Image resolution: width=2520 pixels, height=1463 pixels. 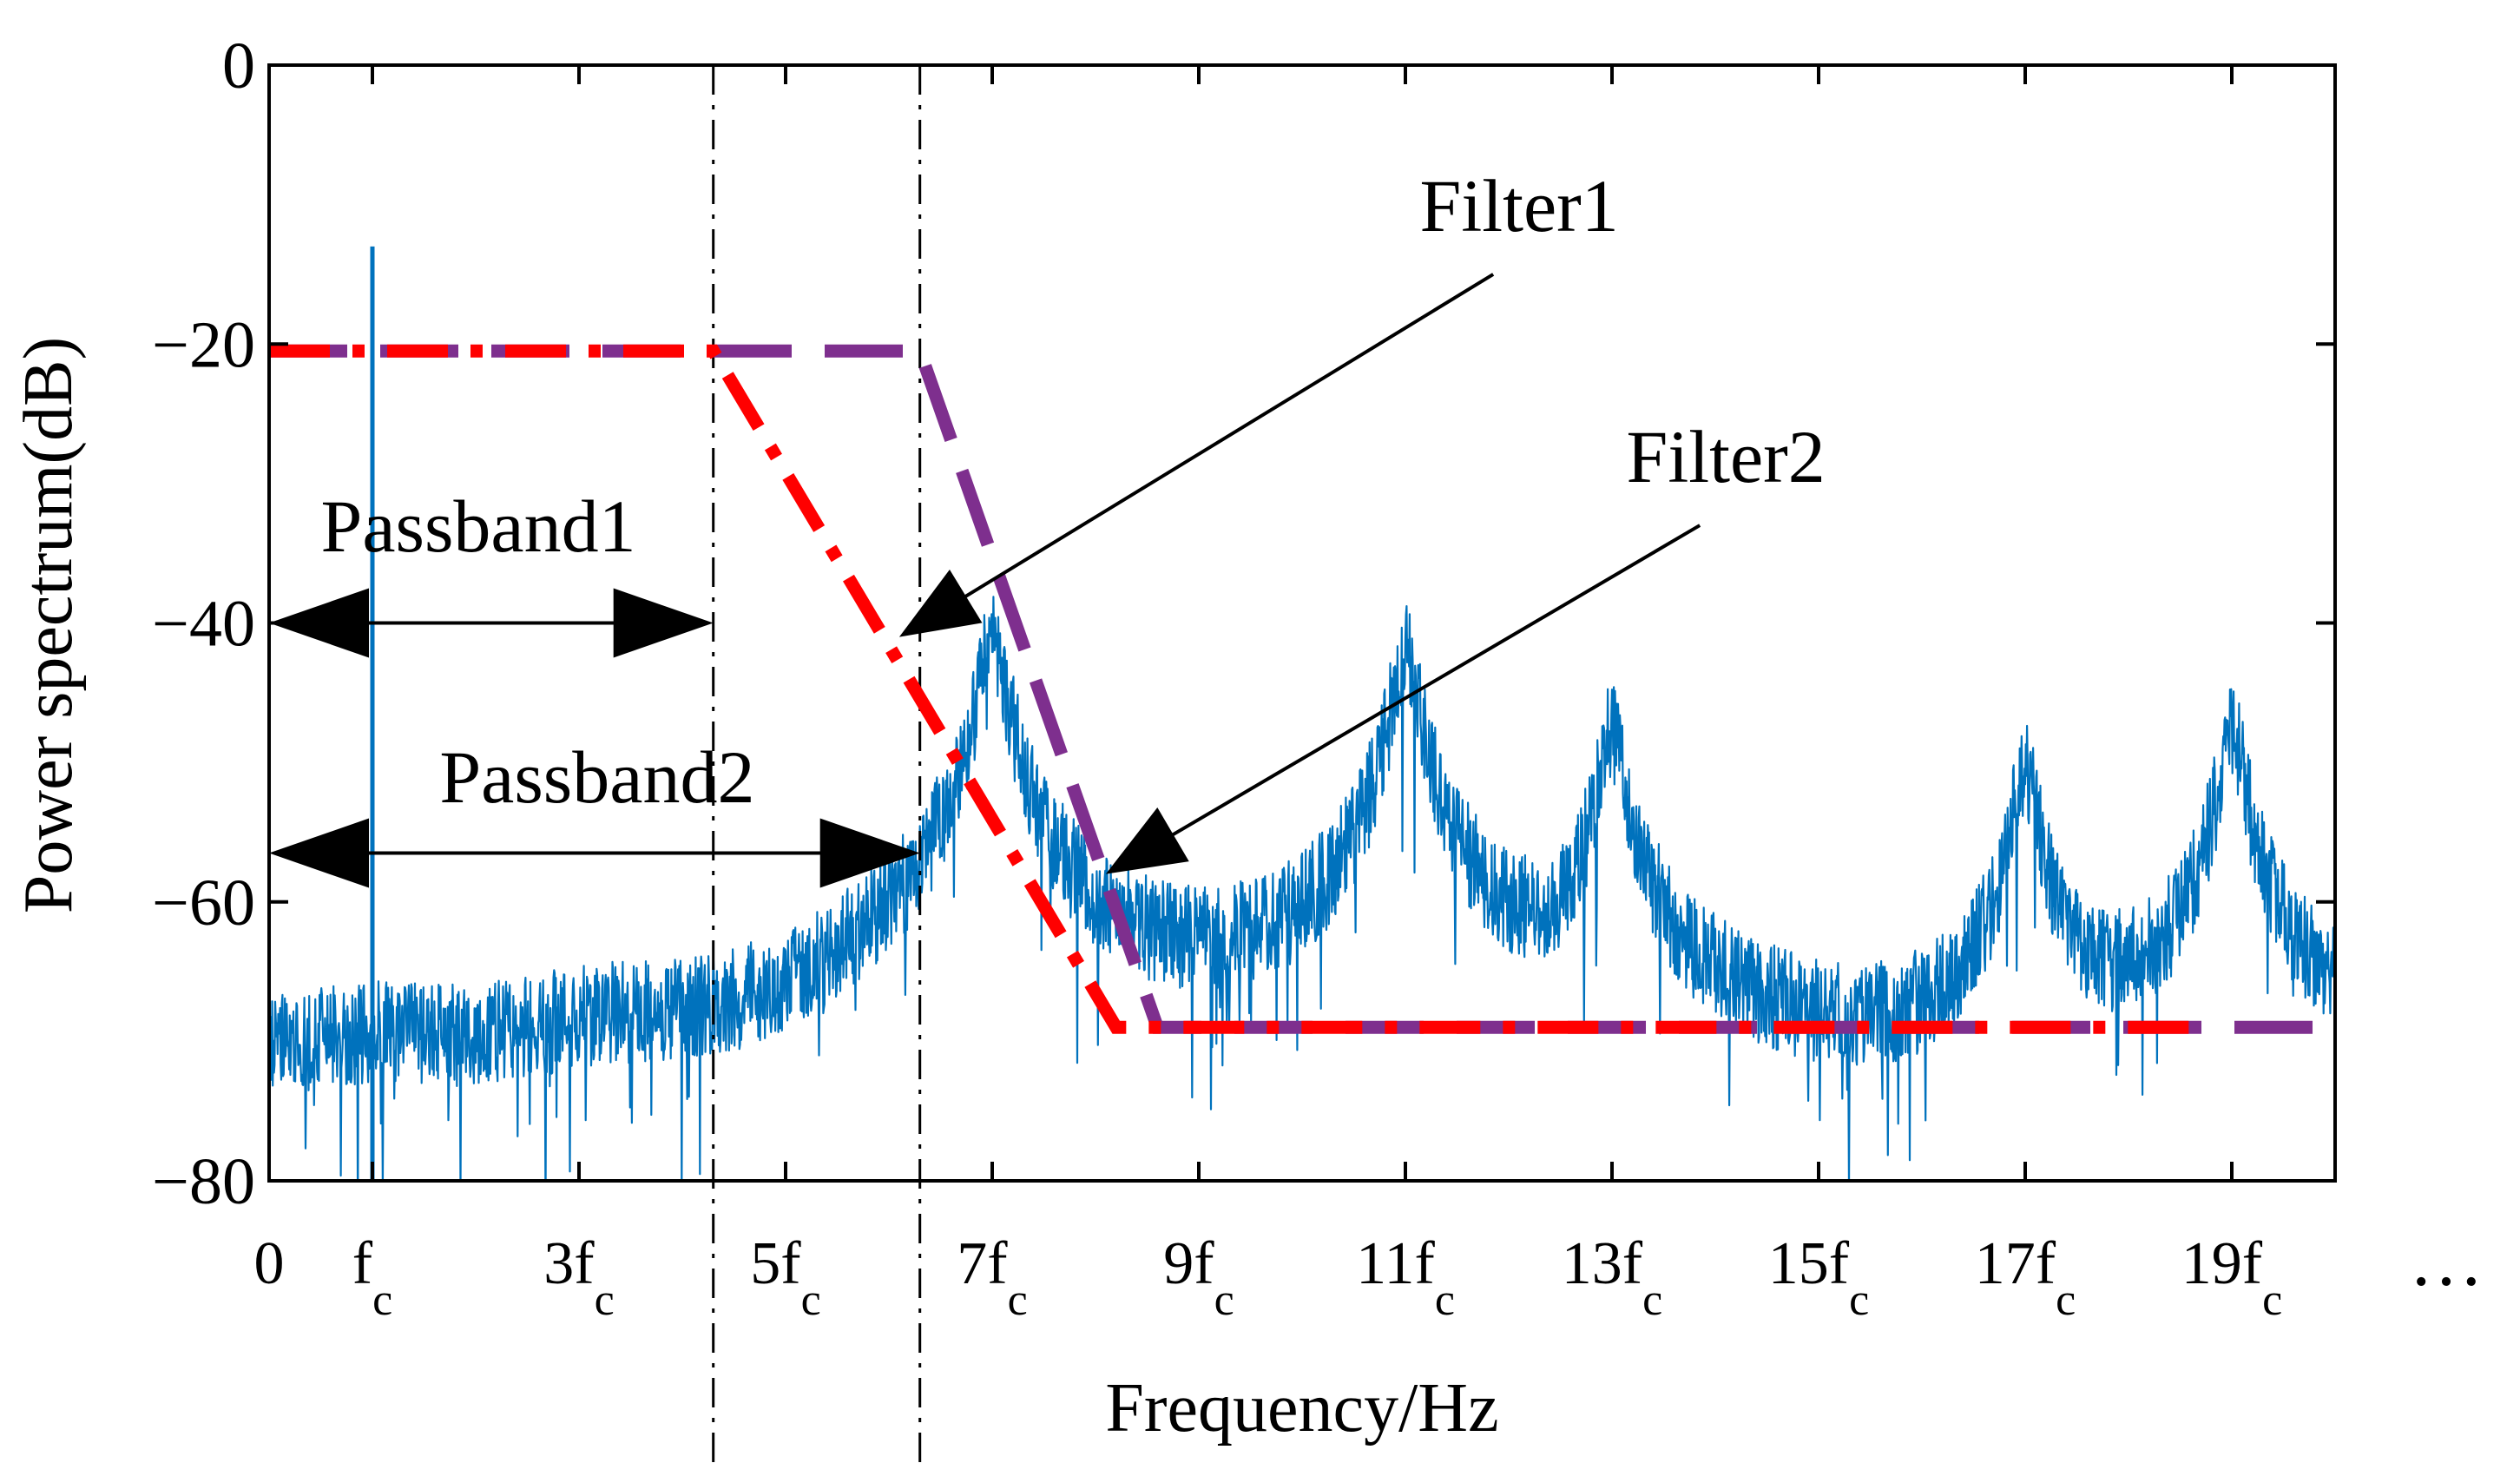 What do you see at coordinates (238, 66) in the screenshot?
I see `y-tick-label: 0` at bounding box center [238, 66].